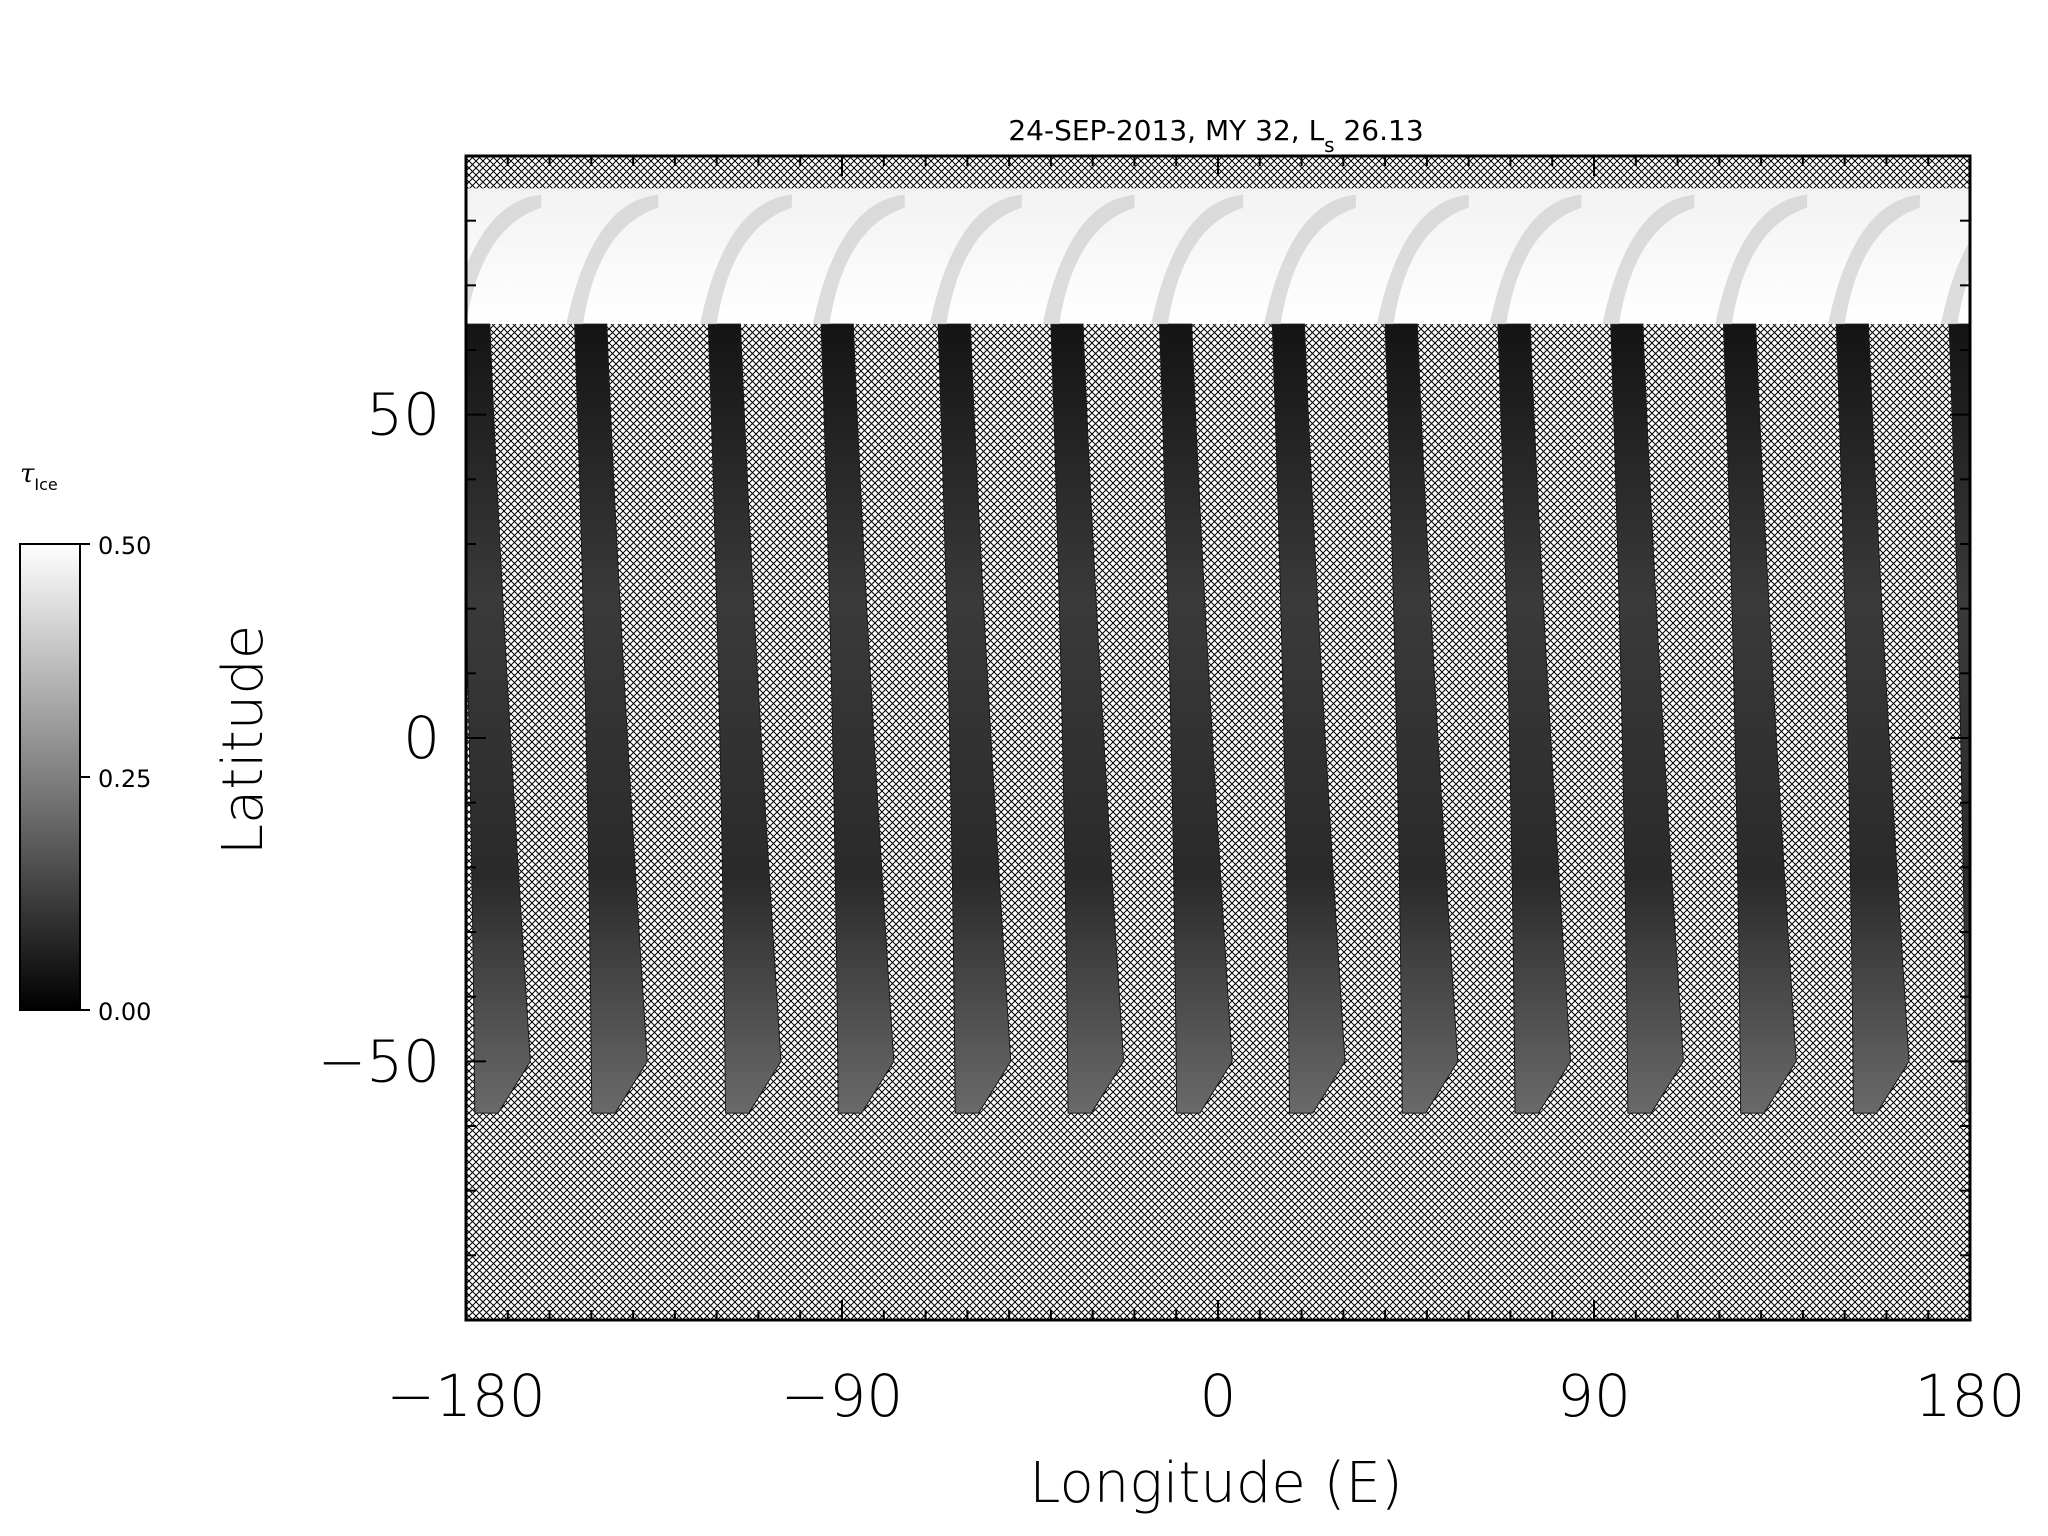 The image size is (2048, 1536). I want to click on title-main: 24-SEP-2013, MY 32, L, so click(1166, 130).